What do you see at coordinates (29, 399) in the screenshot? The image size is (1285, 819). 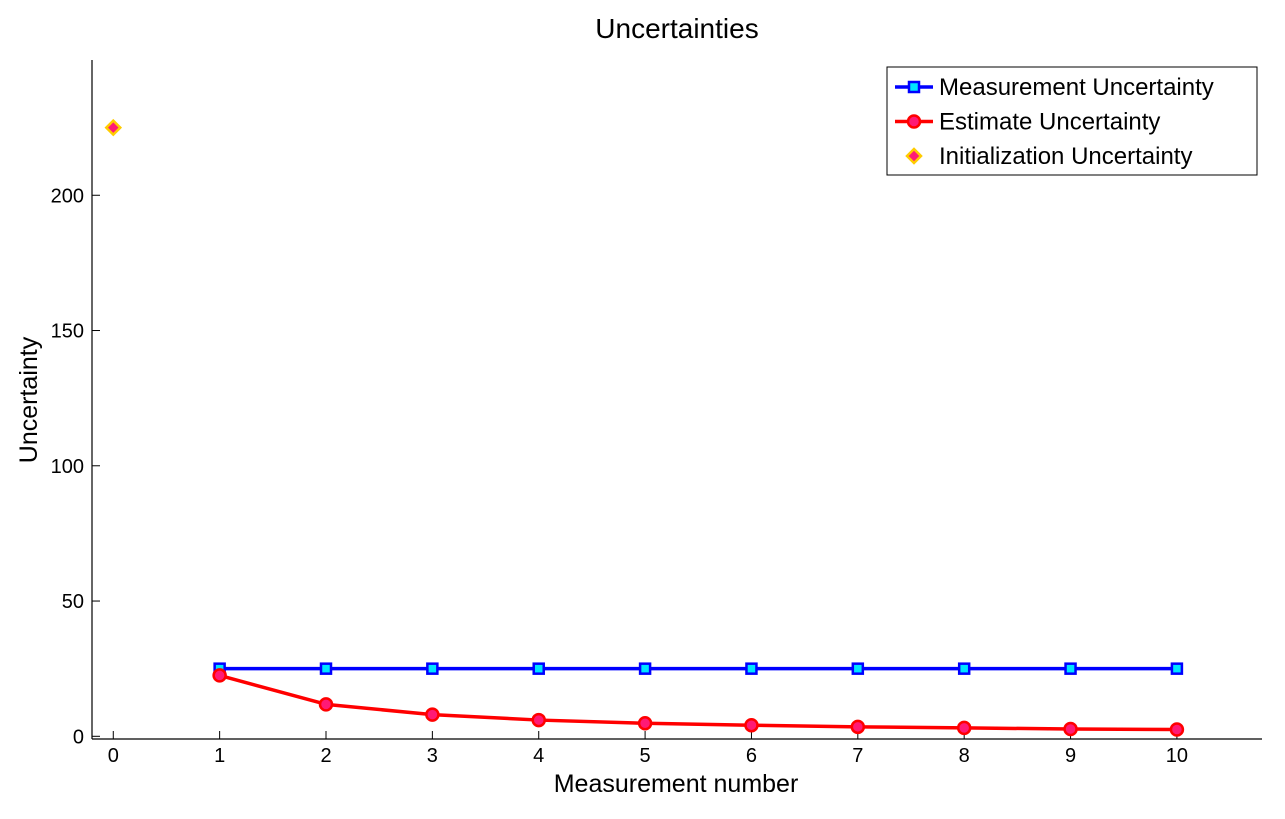 I see `y-axis-label: Uncertainty` at bounding box center [29, 399].